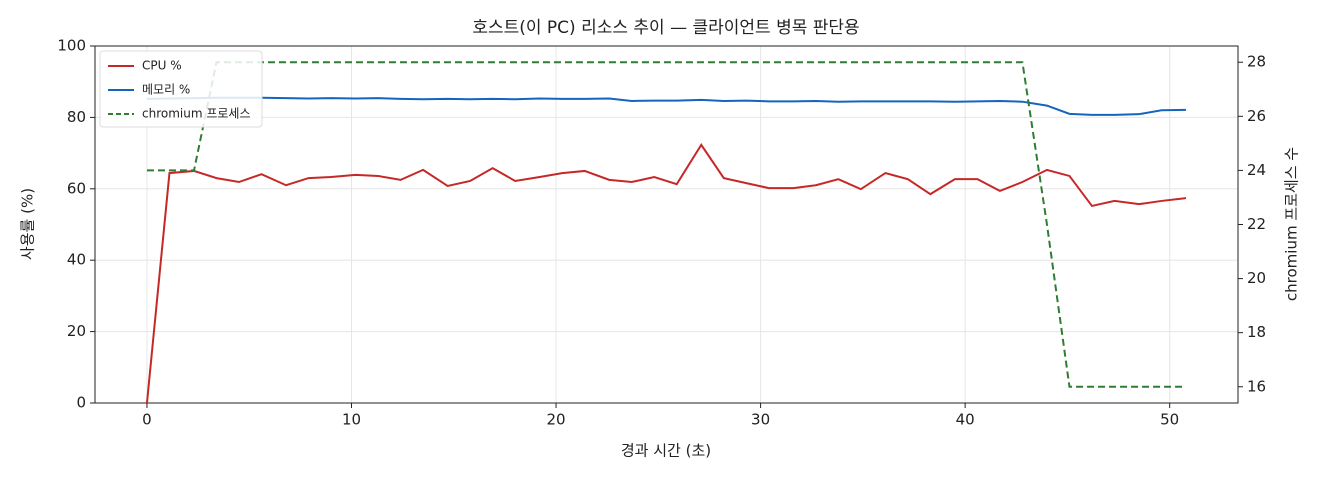  I want to click on y-tick-label: 80, so click(76, 117).